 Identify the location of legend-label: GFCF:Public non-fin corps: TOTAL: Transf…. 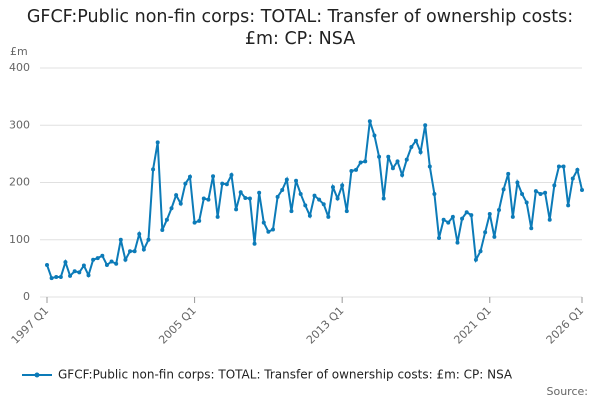
(285, 375).